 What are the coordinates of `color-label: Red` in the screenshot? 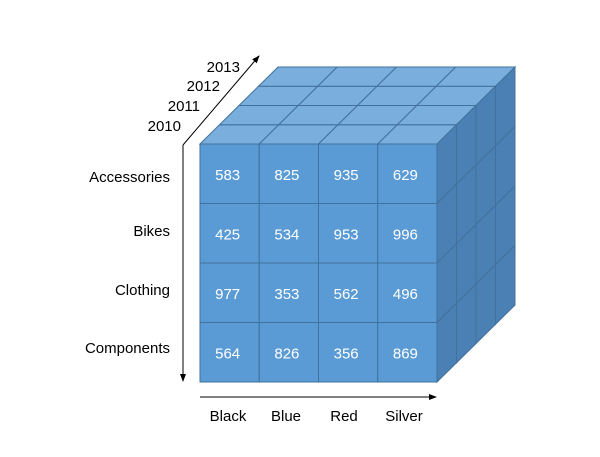 It's located at (344, 416).